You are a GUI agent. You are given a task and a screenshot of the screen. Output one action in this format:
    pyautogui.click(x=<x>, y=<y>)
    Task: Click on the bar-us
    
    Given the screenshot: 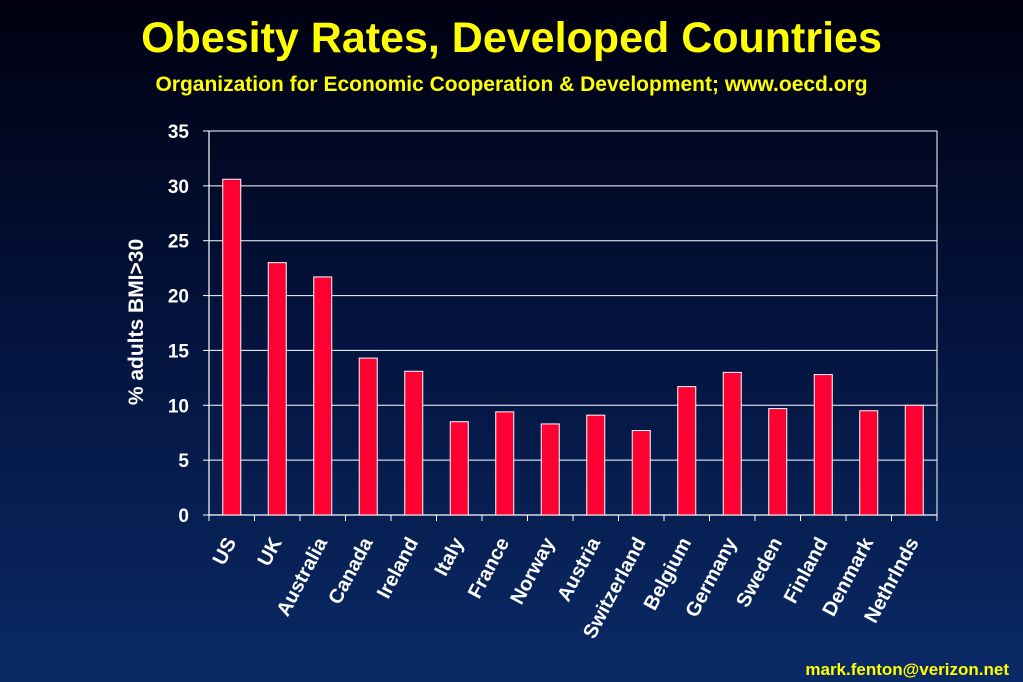 What is the action you would take?
    pyautogui.click(x=232, y=347)
    